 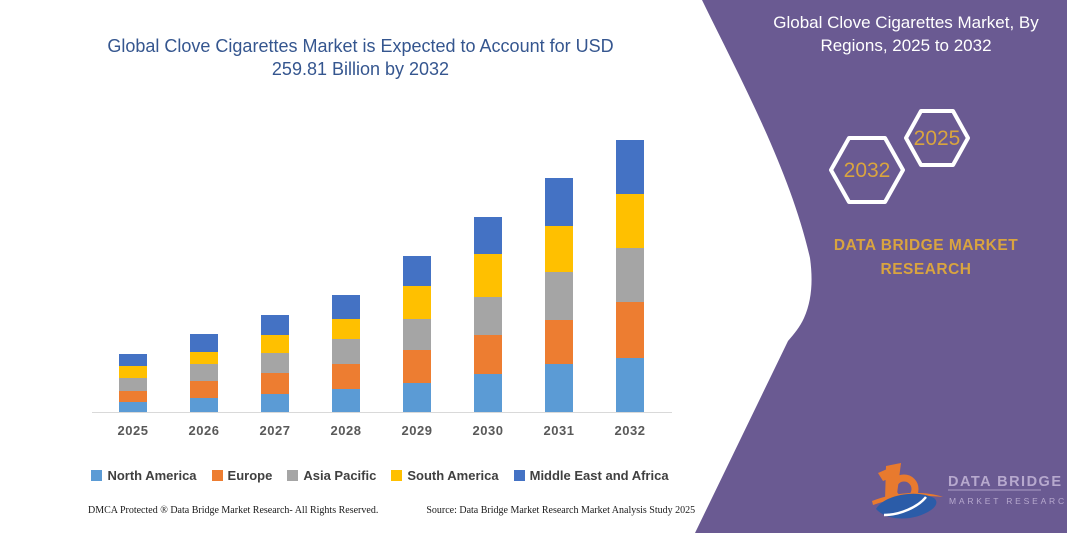 What do you see at coordinates (275, 430) in the screenshot?
I see `x-axis-label: 2027` at bounding box center [275, 430].